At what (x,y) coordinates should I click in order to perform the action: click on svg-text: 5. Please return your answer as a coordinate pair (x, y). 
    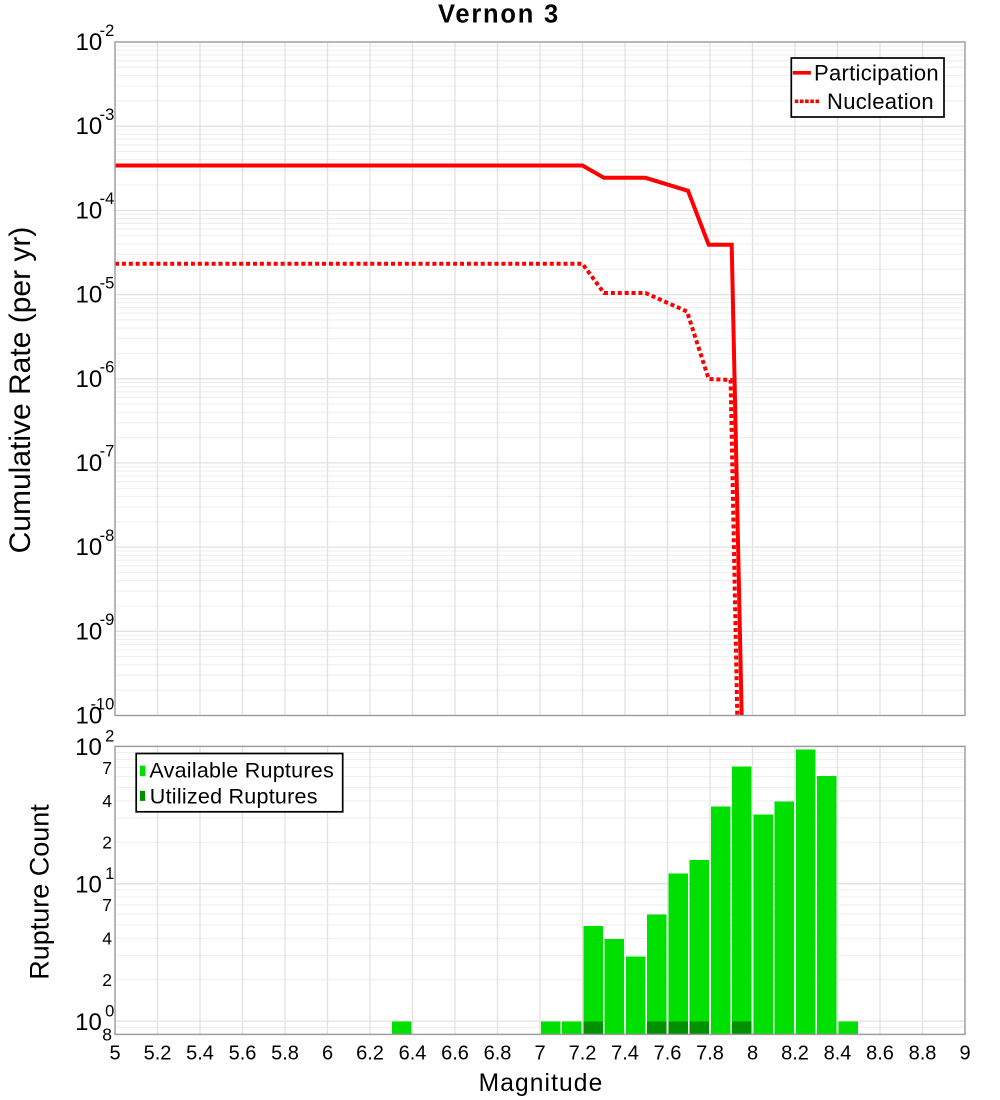
    Looking at the image, I should click on (114, 1054).